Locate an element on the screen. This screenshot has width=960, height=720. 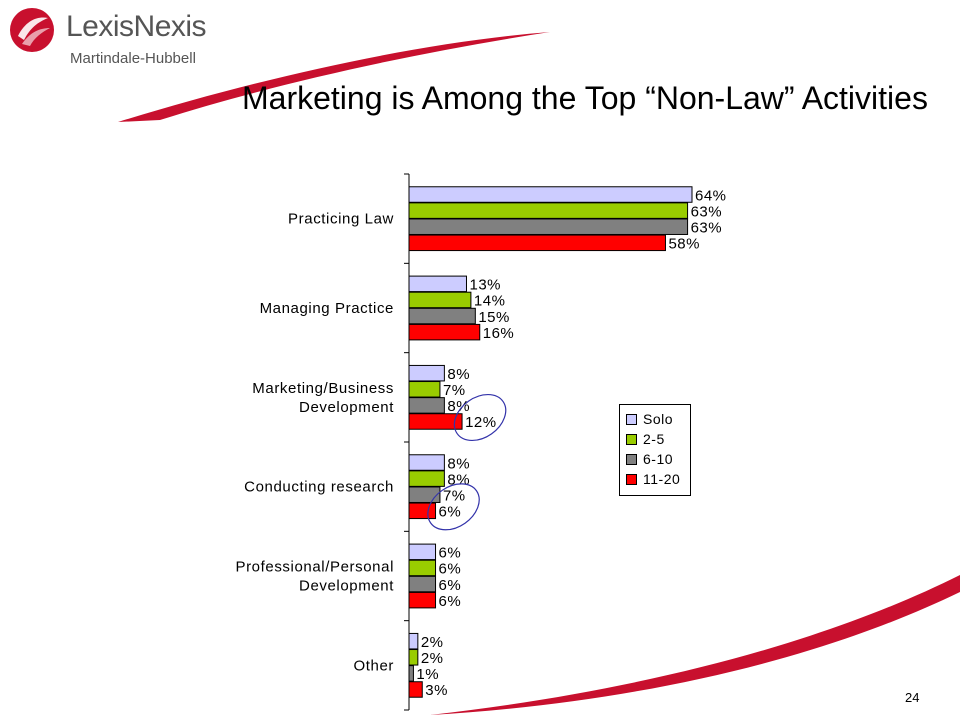
page-number: 24 is located at coordinates (912, 697).